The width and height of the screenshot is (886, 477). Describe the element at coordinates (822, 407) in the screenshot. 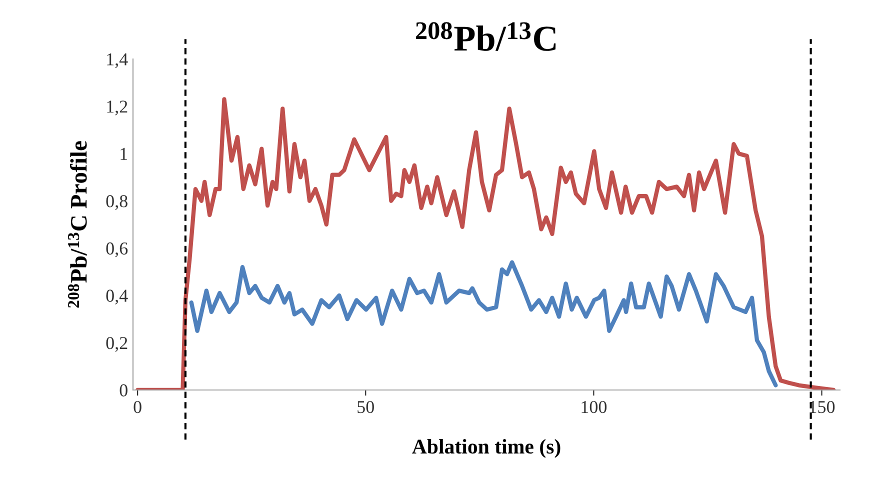

I see `x-tick-label: 150` at that location.